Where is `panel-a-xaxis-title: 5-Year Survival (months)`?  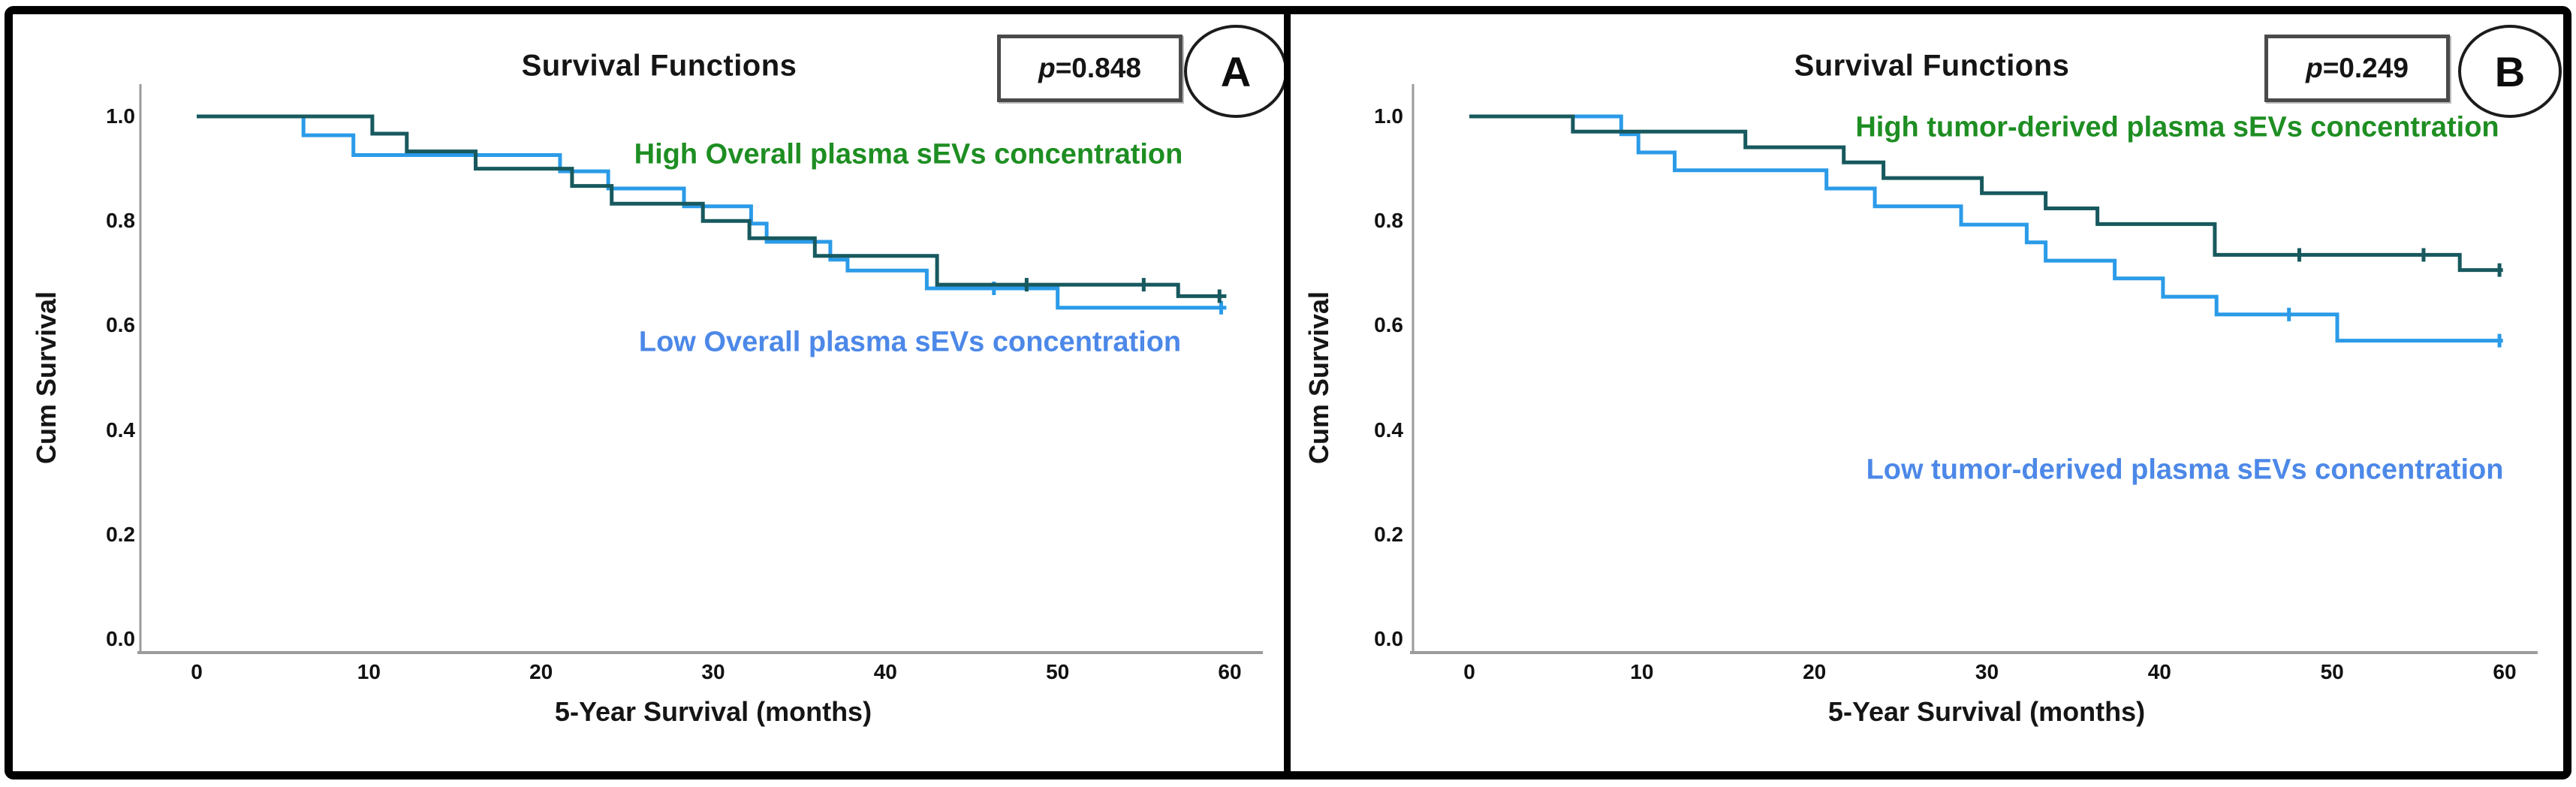
panel-a-xaxis-title: 5-Year Survival (months) is located at coordinates (713, 712).